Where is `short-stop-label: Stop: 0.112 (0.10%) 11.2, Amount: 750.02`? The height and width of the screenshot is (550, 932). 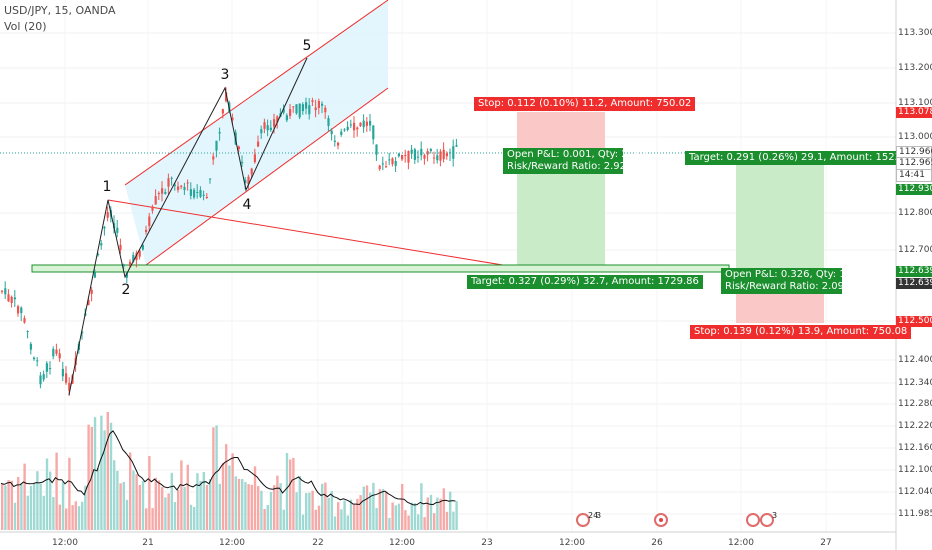 short-stop-label: Stop: 0.112 (0.10%) 11.2, Amount: 750.02 is located at coordinates (585, 104).